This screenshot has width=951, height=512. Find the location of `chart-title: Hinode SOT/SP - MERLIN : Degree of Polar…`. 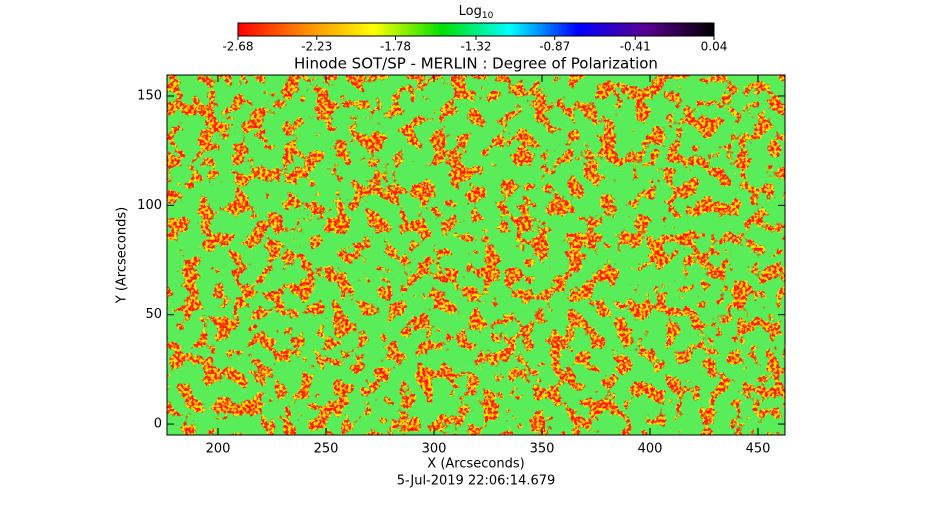

chart-title: Hinode SOT/SP - MERLIN : Degree of Polar… is located at coordinates (476, 64).